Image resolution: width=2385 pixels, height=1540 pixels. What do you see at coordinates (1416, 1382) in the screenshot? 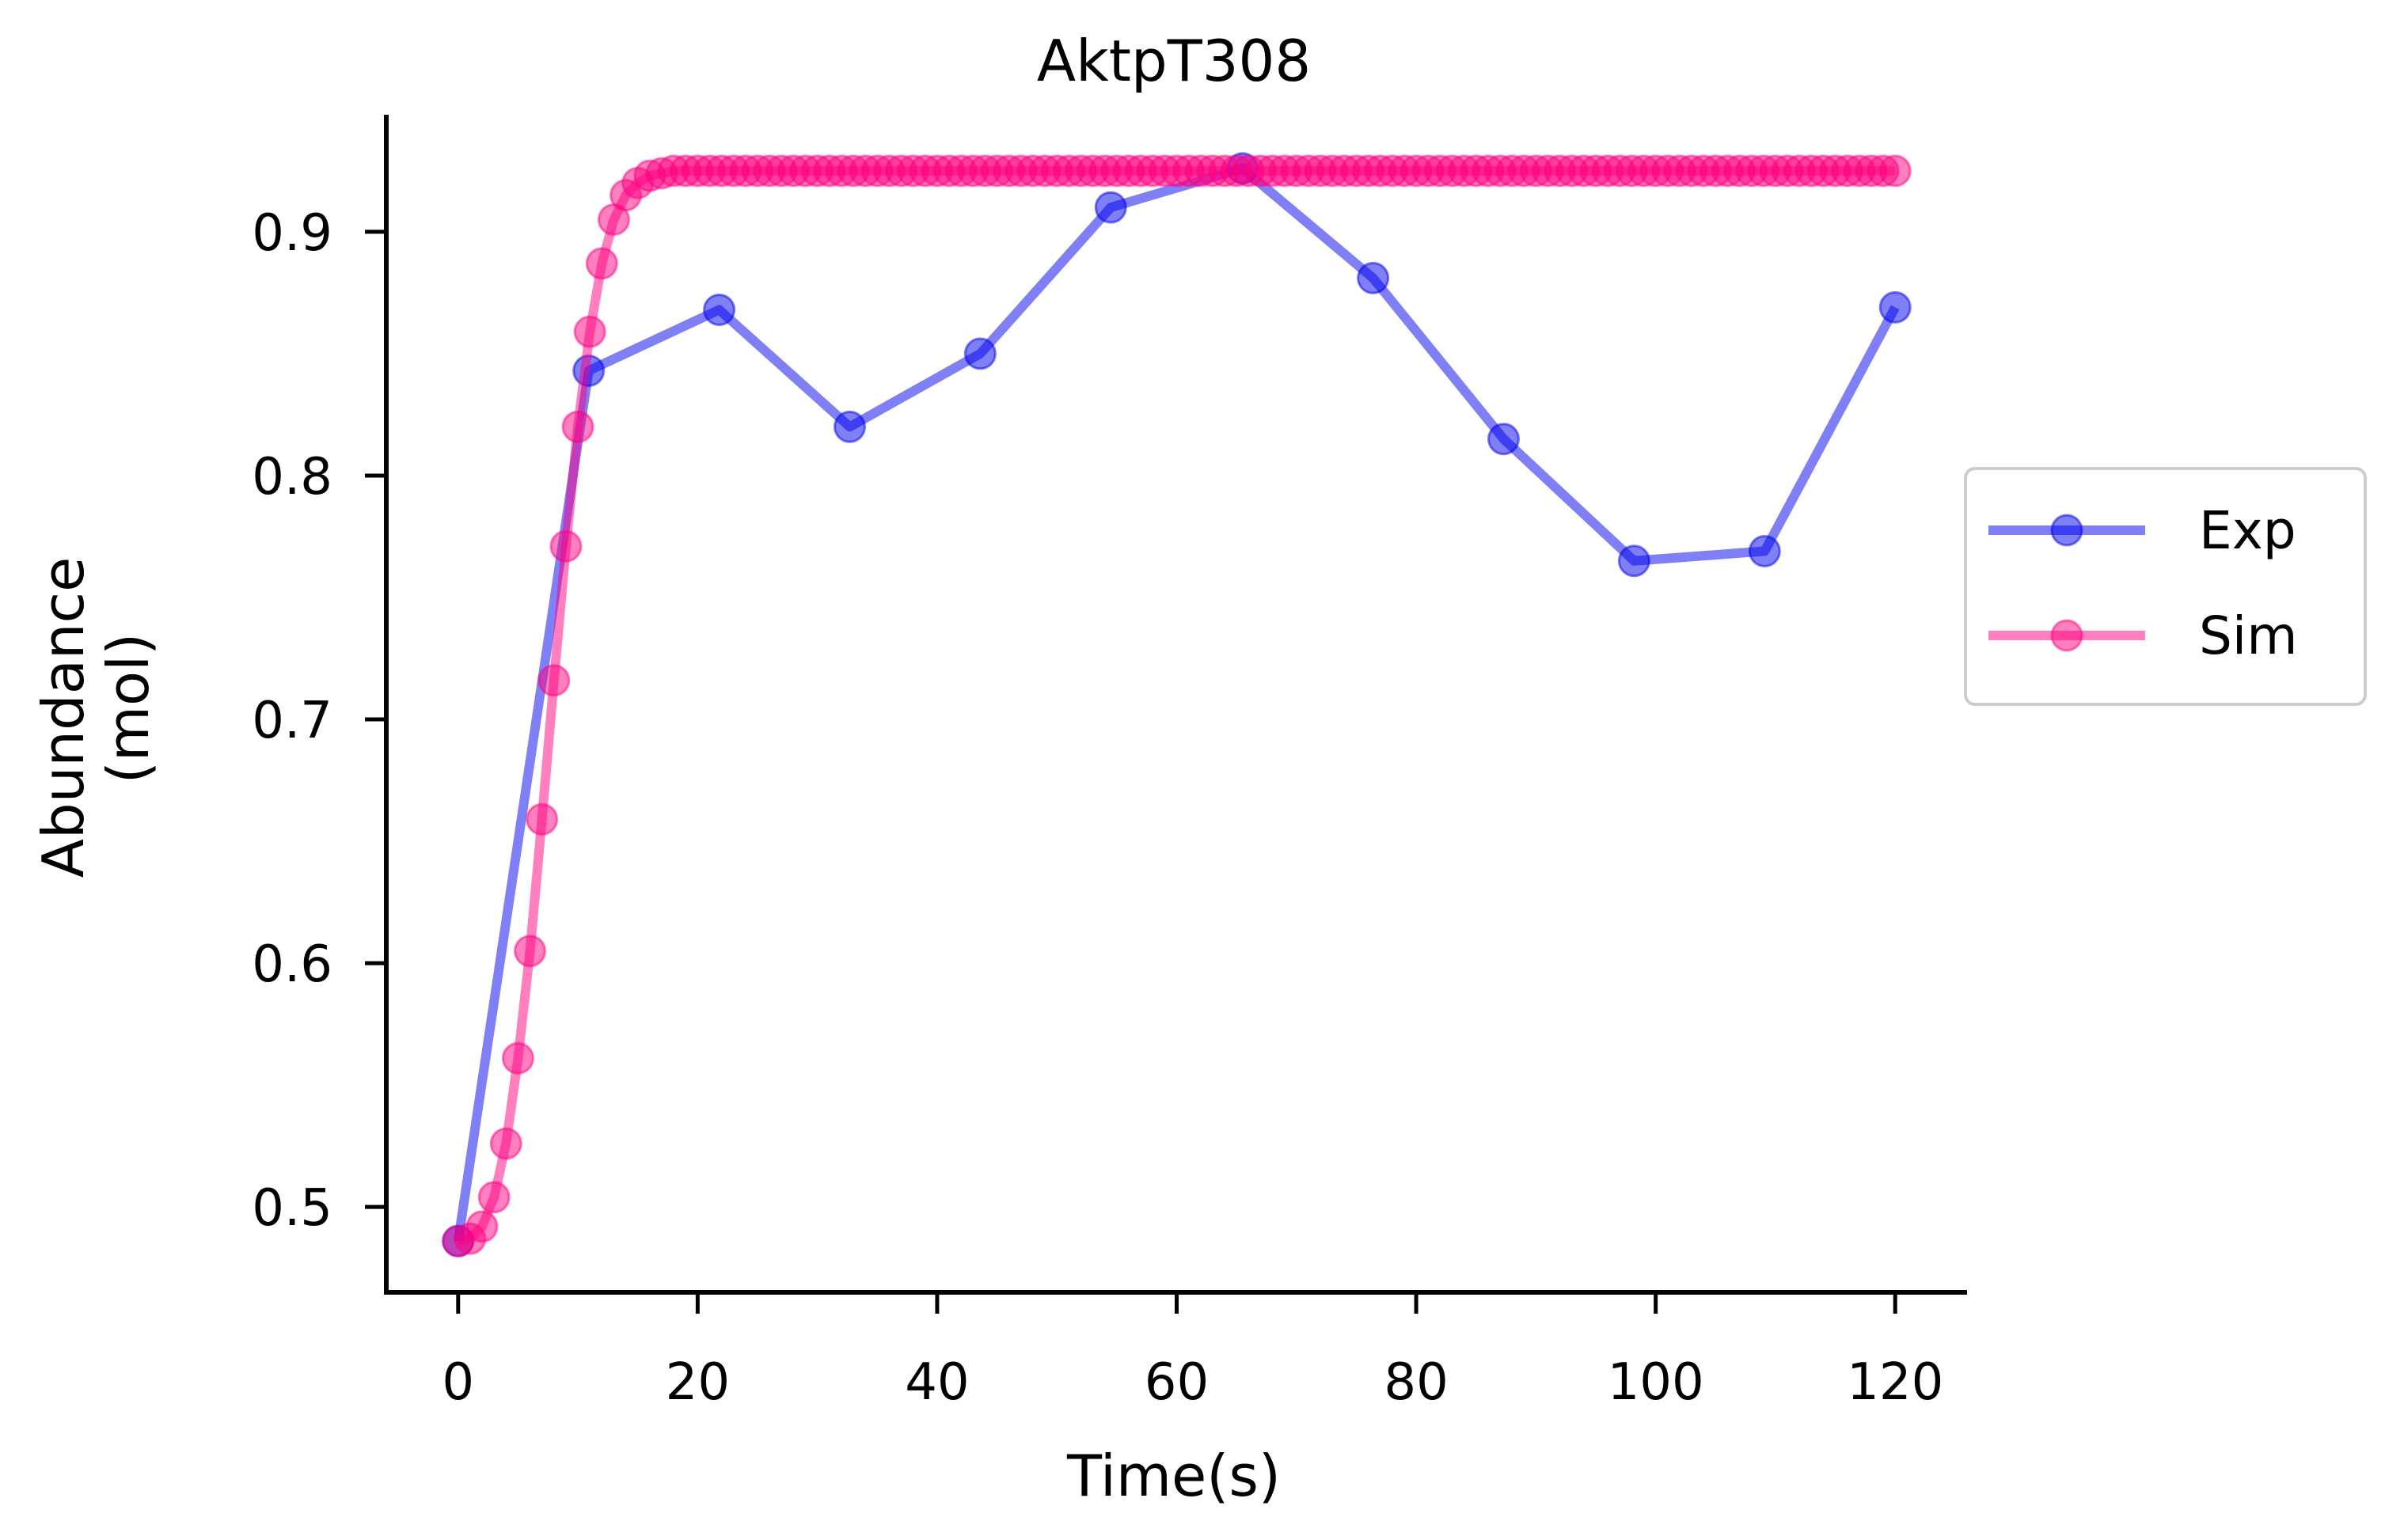
I see `x-tick-label: 80` at bounding box center [1416, 1382].